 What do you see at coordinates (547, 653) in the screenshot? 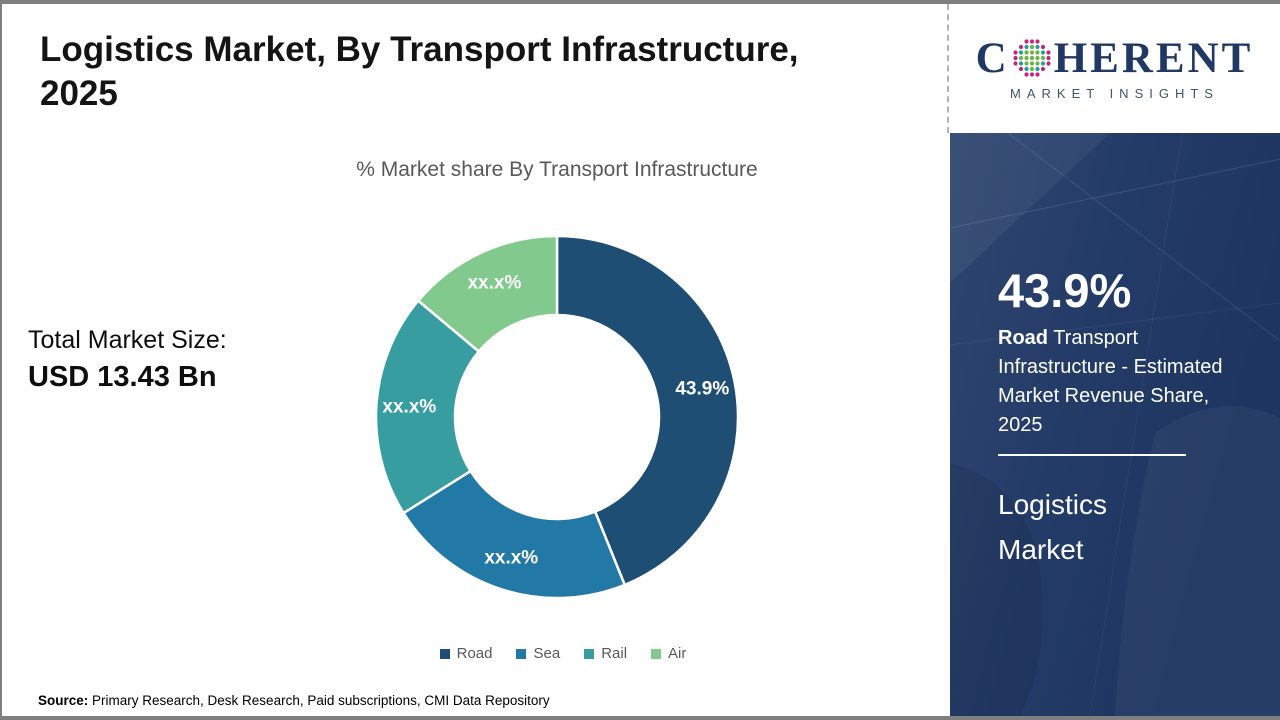
I see `legend-label-sea: Sea` at bounding box center [547, 653].